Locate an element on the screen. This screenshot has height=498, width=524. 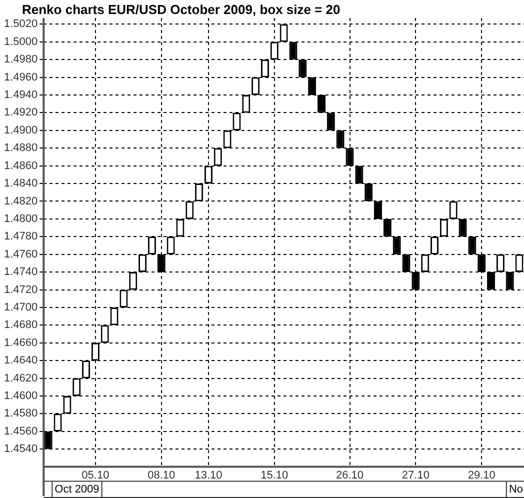
y-tick-label: 1.4840 is located at coordinates (21, 184).